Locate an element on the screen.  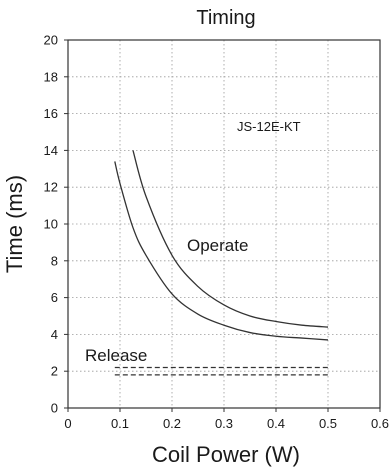
y-tick-label: 4 is located at coordinates (54, 334).